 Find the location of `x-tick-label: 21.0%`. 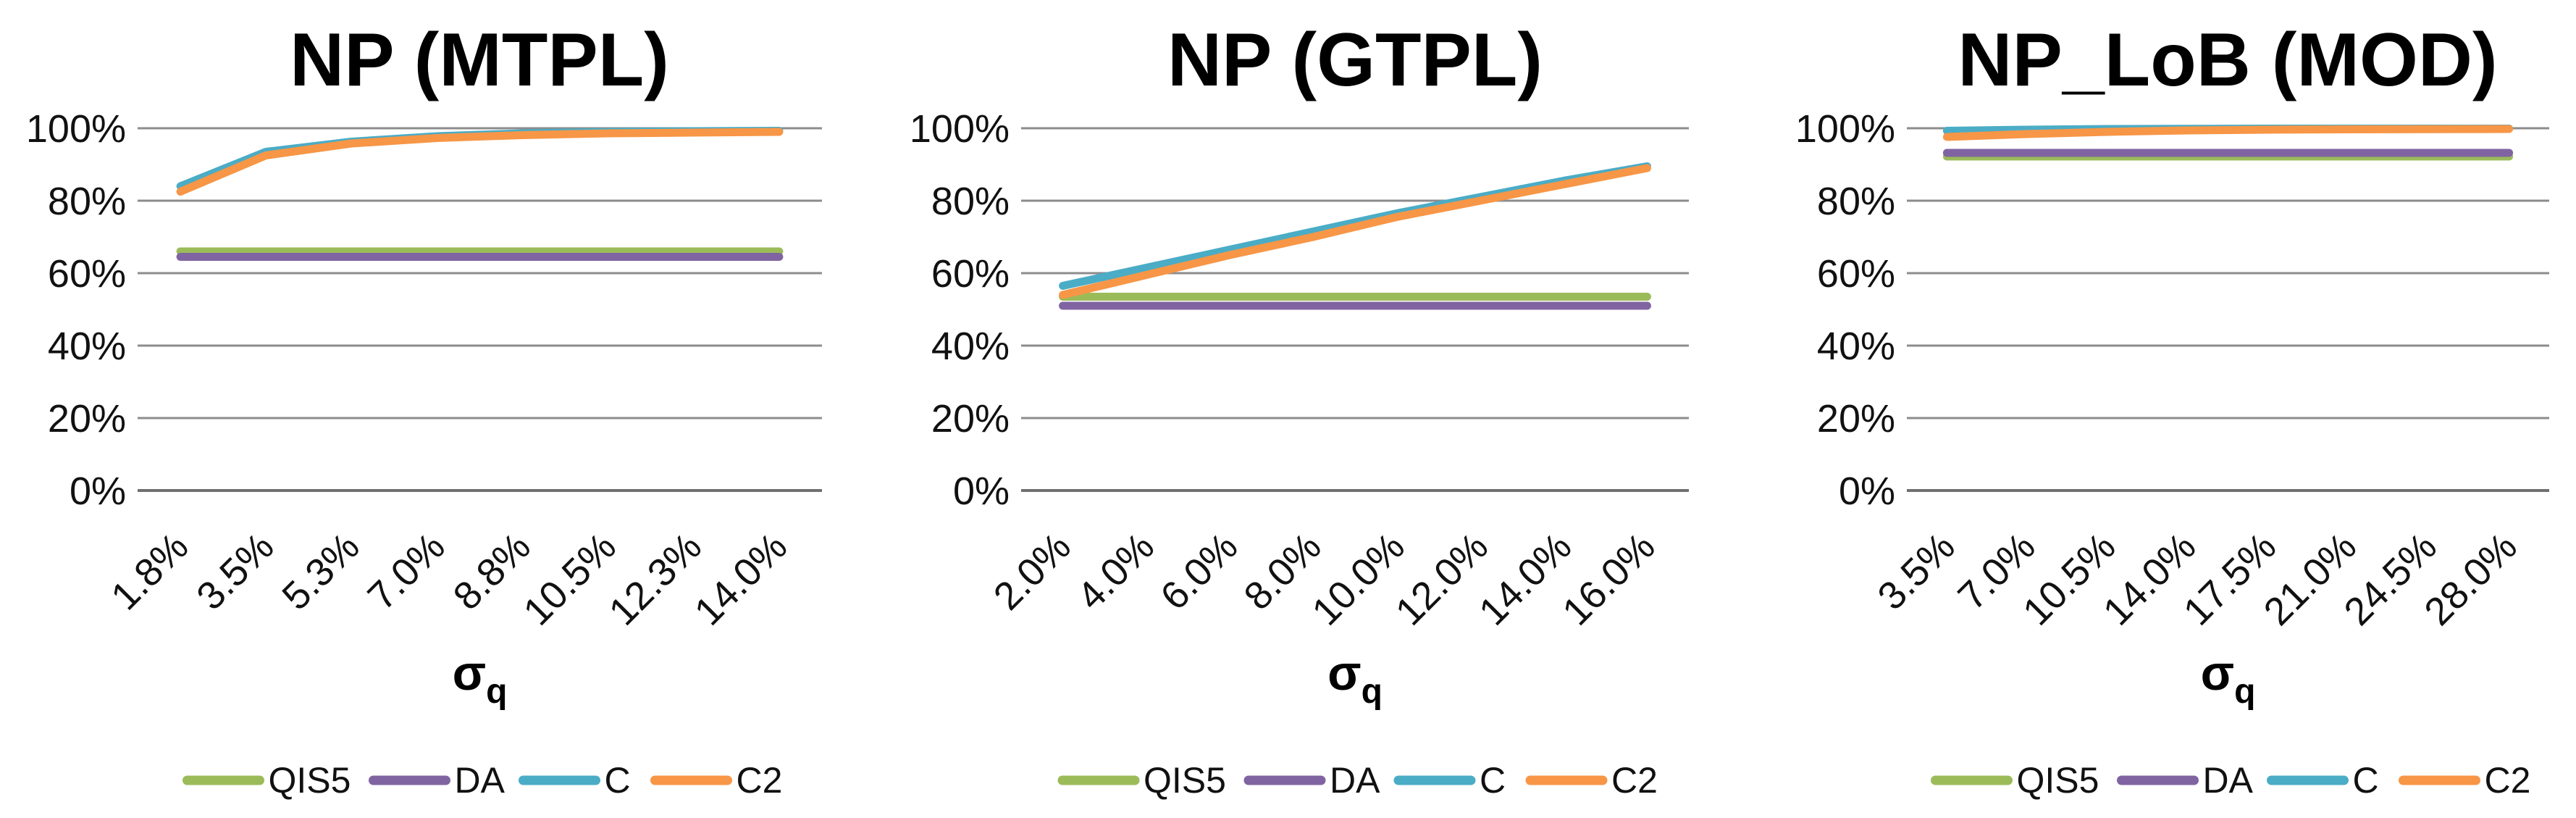

x-tick-label: 21.0% is located at coordinates (2310, 579).